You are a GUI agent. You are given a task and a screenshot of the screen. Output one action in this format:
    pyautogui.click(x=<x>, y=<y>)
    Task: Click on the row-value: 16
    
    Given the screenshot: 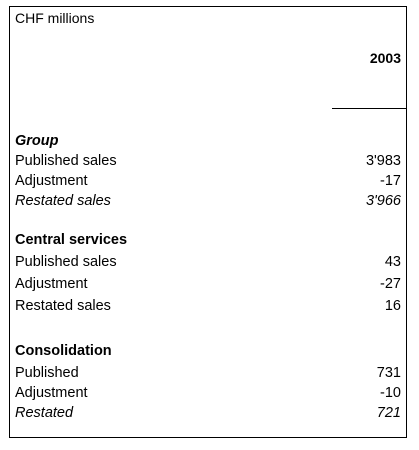 What is the action you would take?
    pyautogui.click(x=392, y=306)
    